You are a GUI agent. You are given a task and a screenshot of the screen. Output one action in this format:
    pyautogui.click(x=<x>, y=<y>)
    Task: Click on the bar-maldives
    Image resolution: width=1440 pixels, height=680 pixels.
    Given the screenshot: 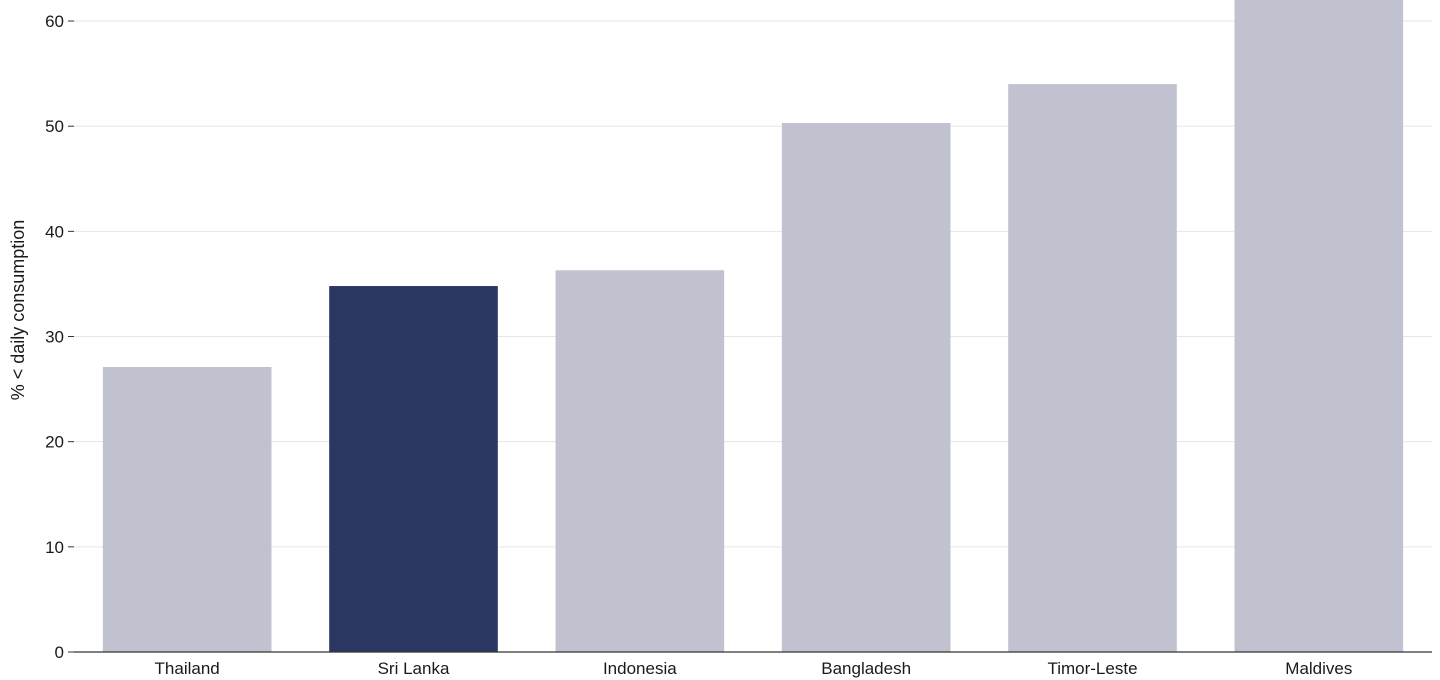 What is the action you would take?
    pyautogui.click(x=1319, y=326)
    